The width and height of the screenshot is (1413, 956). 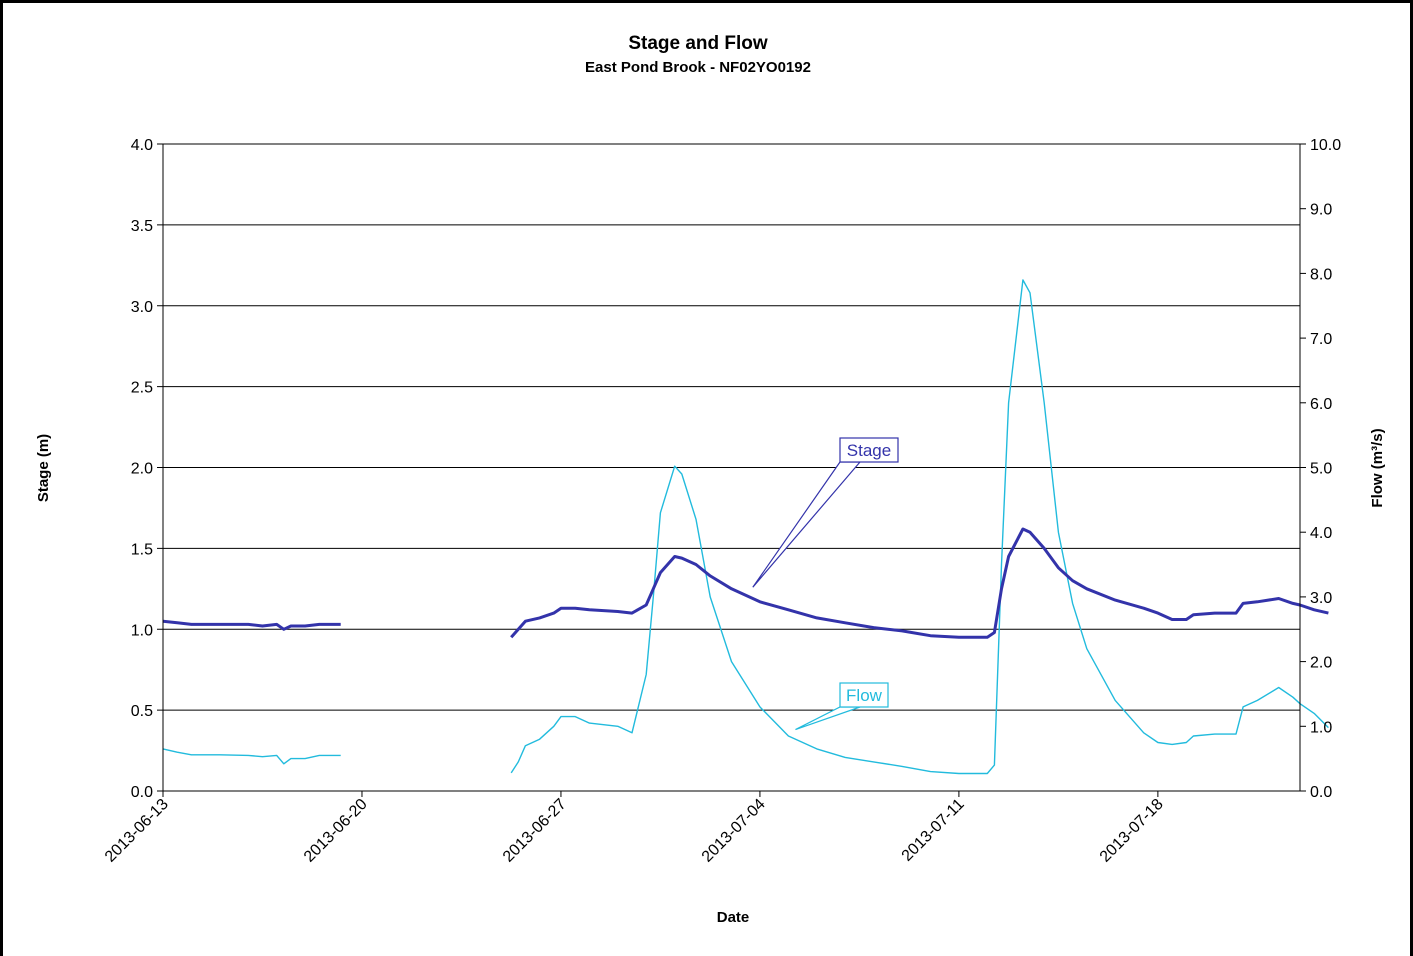 What do you see at coordinates (142, 145) in the screenshot?
I see `y-left-tick-label: 4.0` at bounding box center [142, 145].